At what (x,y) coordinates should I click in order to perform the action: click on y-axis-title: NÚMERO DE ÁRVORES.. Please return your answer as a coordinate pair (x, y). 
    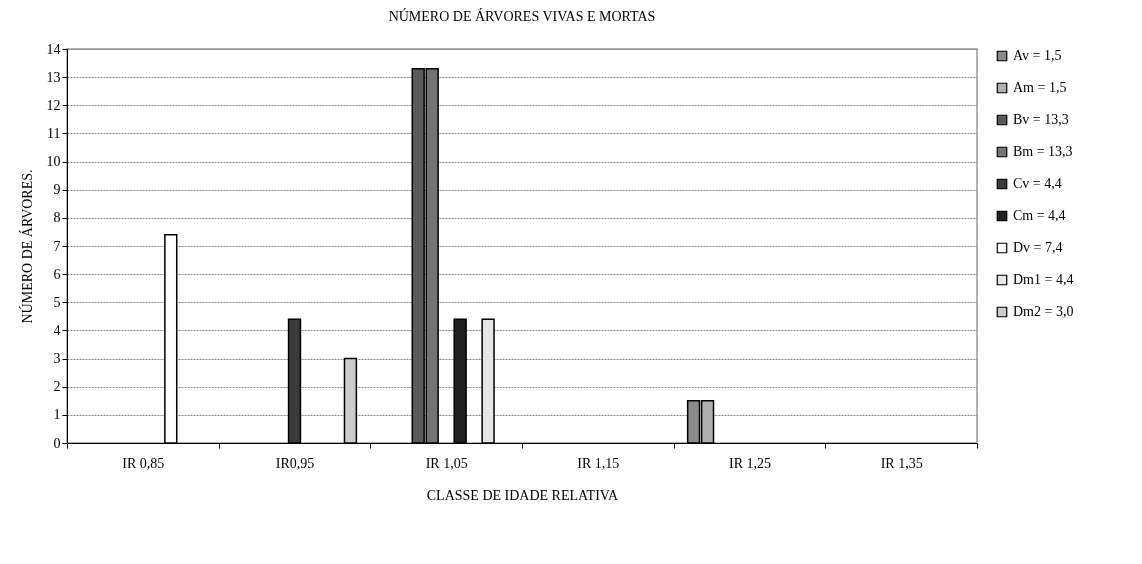
    Looking at the image, I should click on (26, 246).